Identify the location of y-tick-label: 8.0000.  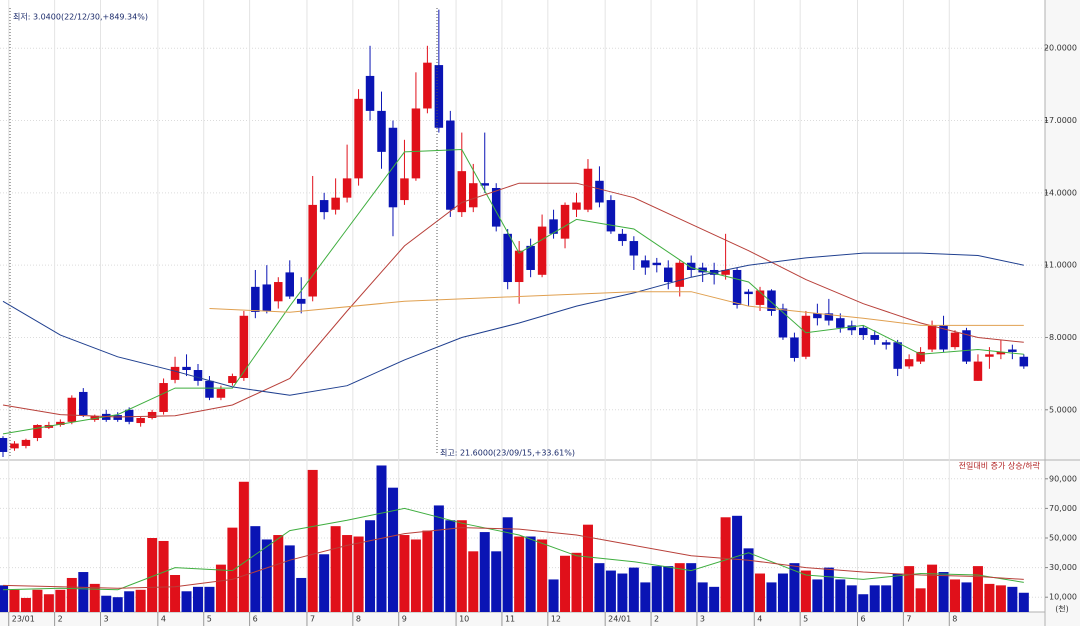
(1063, 337).